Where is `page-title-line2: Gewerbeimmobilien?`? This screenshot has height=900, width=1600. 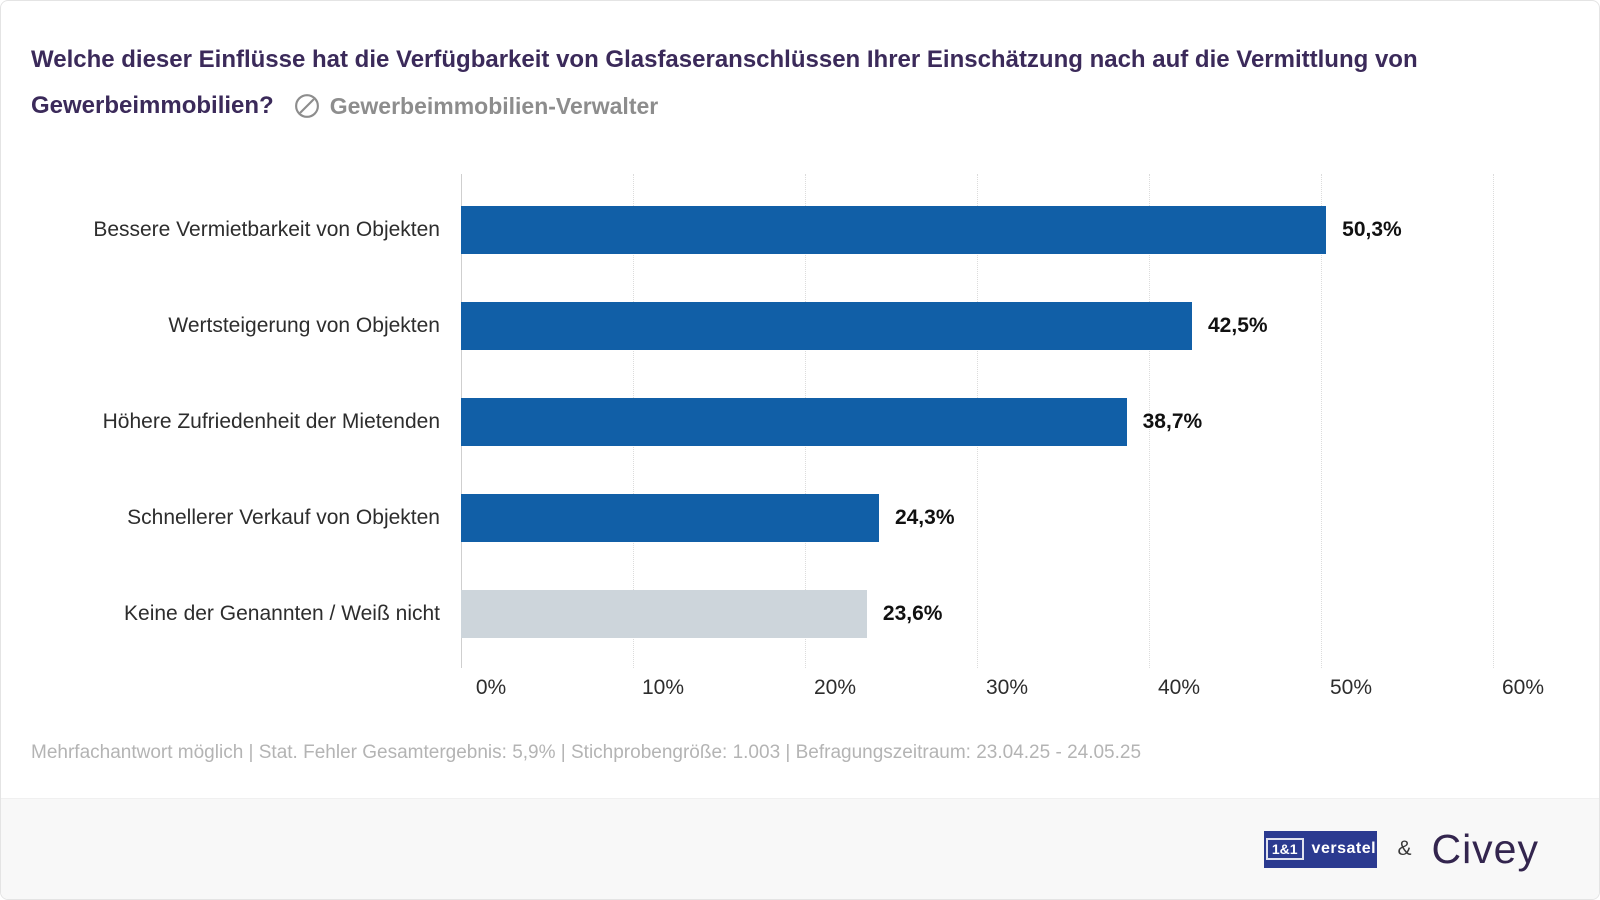
page-title-line2: Gewerbeimmobilien? is located at coordinates (152, 105).